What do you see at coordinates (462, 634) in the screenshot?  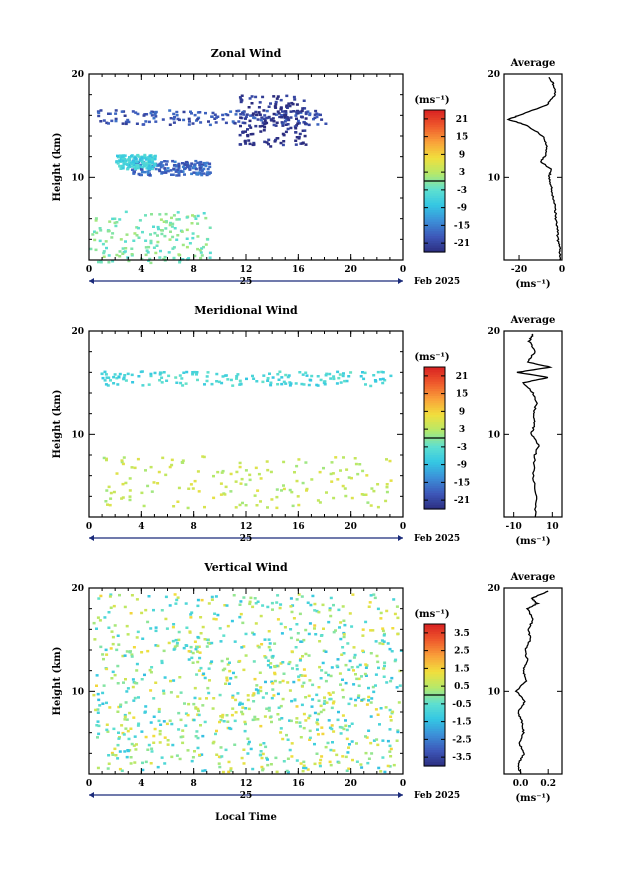 I see `colorbar-tick-label: 3.5` at bounding box center [462, 634].